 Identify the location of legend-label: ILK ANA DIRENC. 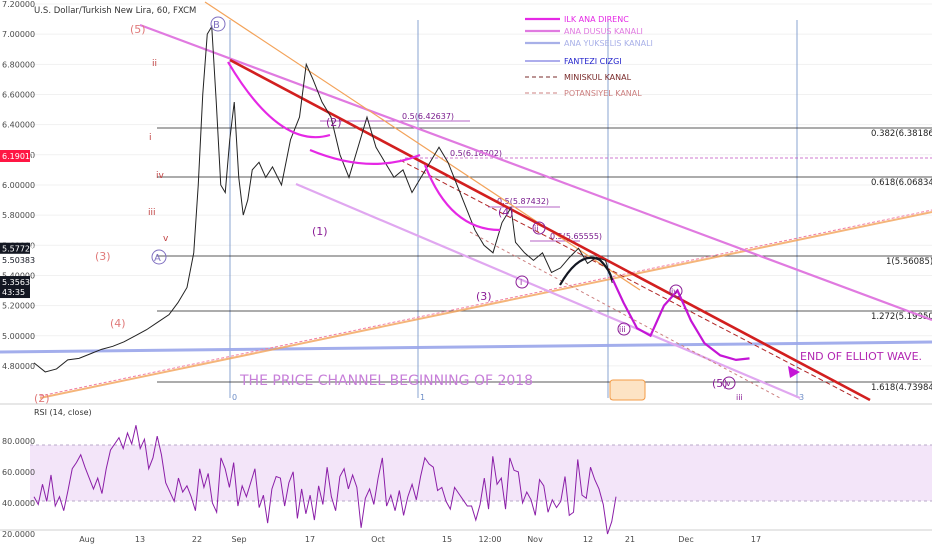
(596, 19).